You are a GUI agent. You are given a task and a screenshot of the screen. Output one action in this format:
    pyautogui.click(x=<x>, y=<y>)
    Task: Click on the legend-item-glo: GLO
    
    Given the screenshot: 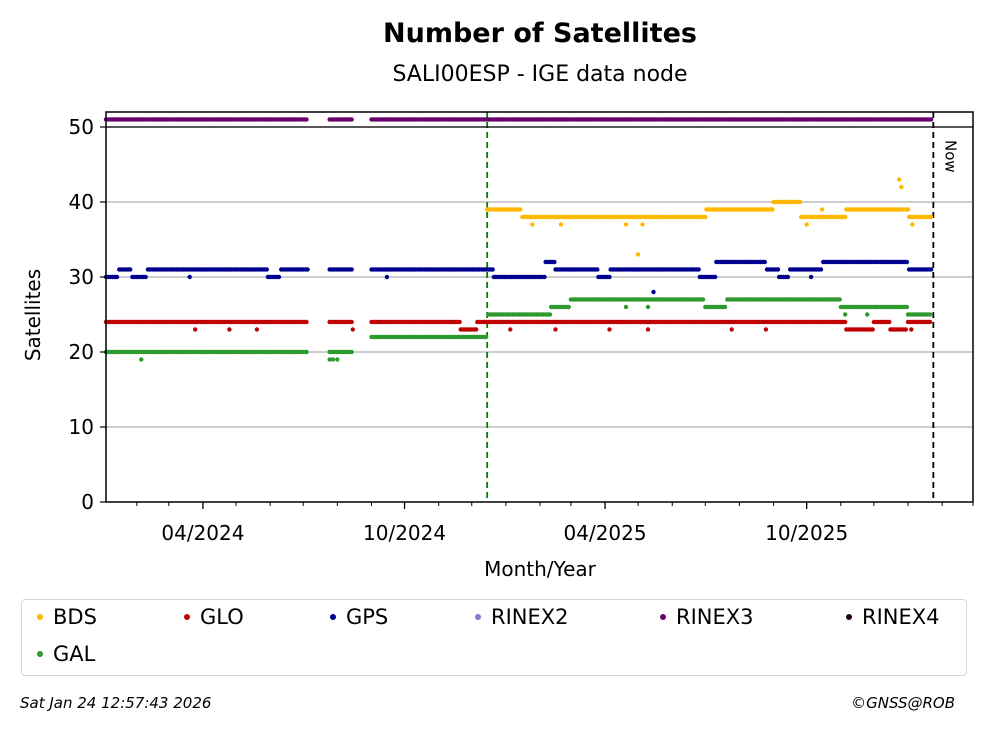 What is the action you would take?
    pyautogui.click(x=214, y=617)
    